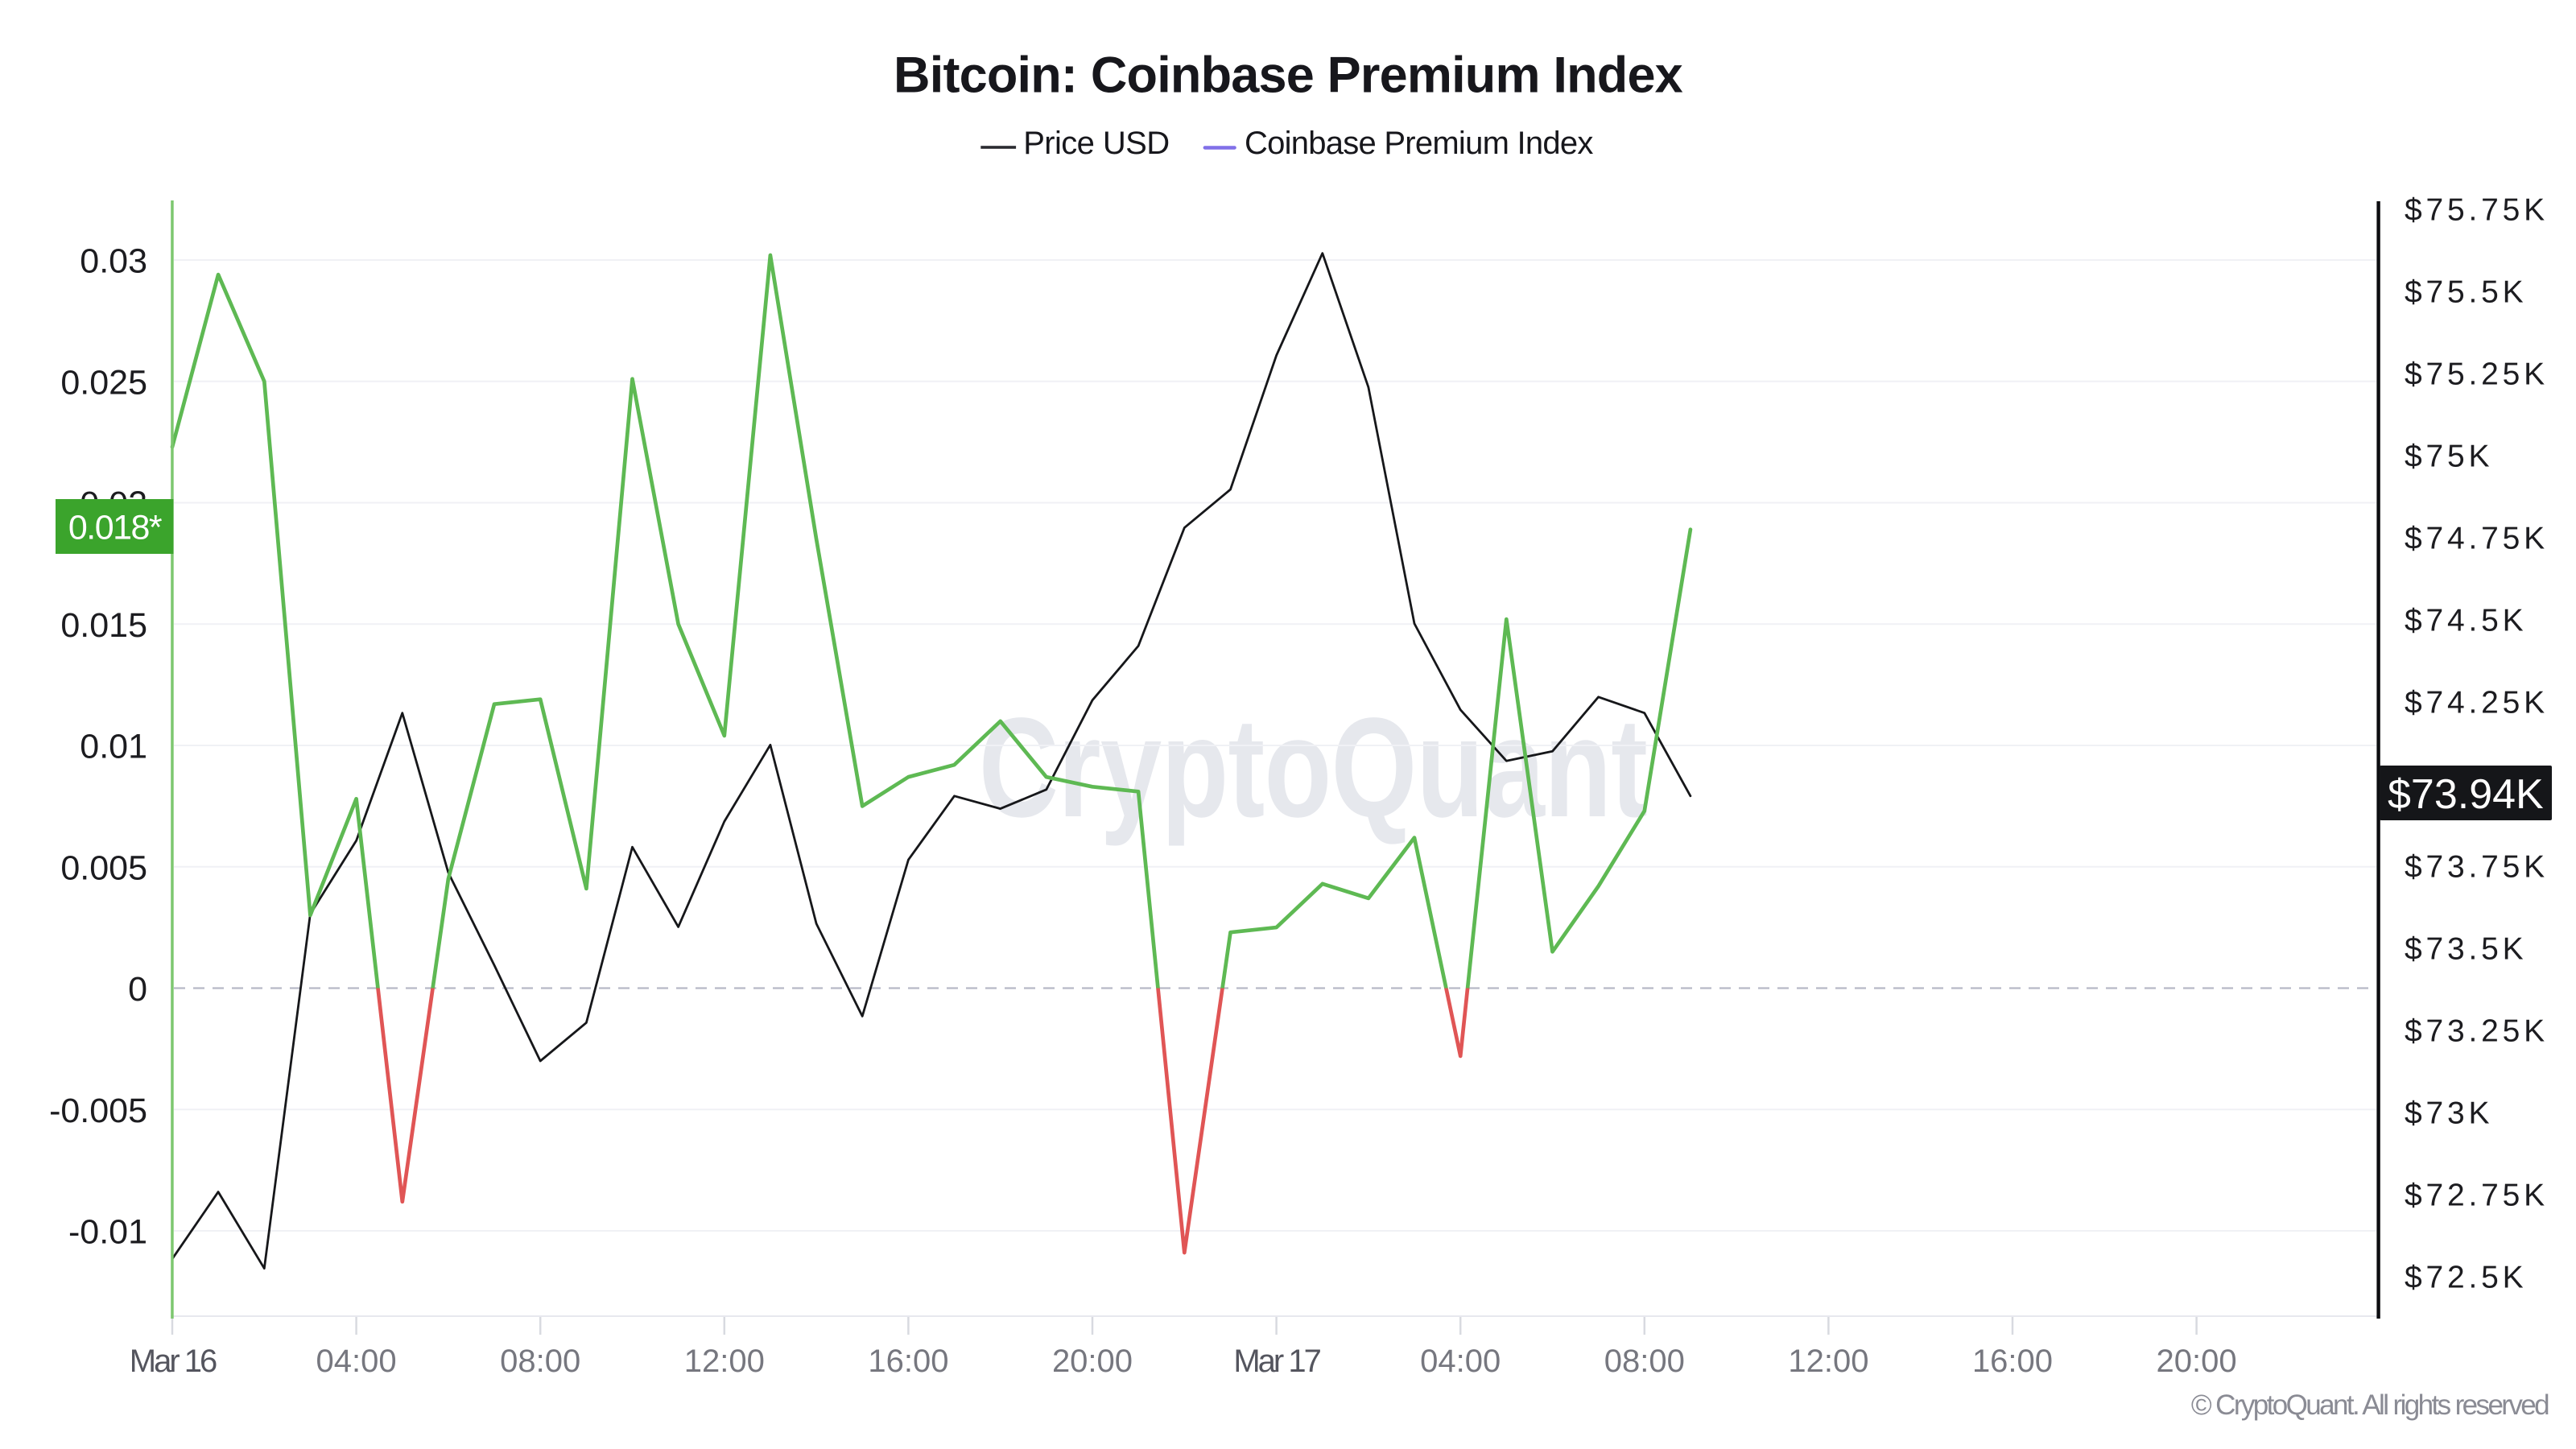 The width and height of the screenshot is (2576, 1449). Describe the element at coordinates (2466, 1278) in the screenshot. I see `svg-text: $72.5K` at that location.